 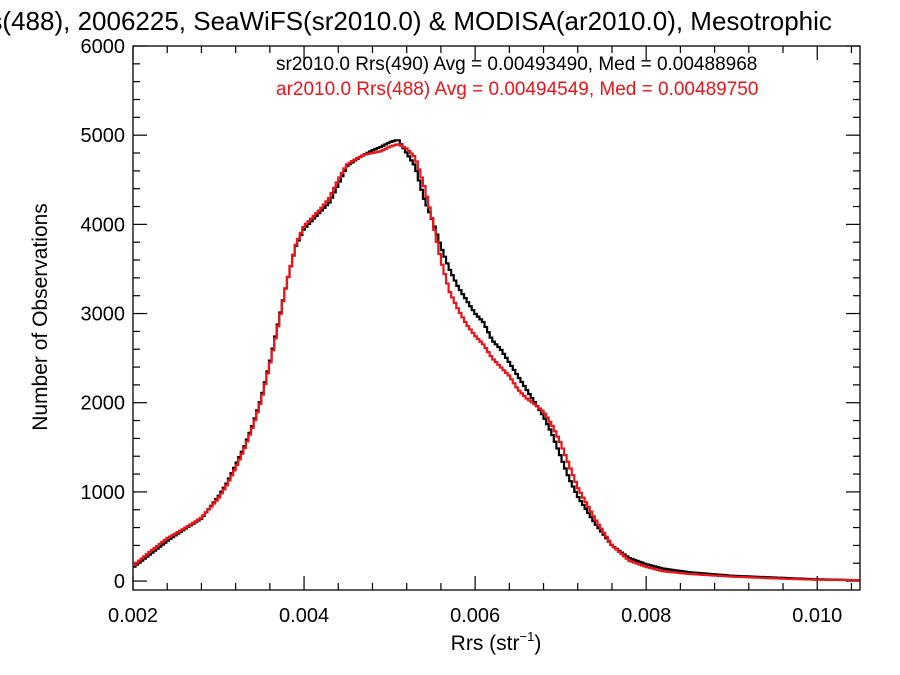 I want to click on y-tick-label: 4000, so click(x=103, y=225).